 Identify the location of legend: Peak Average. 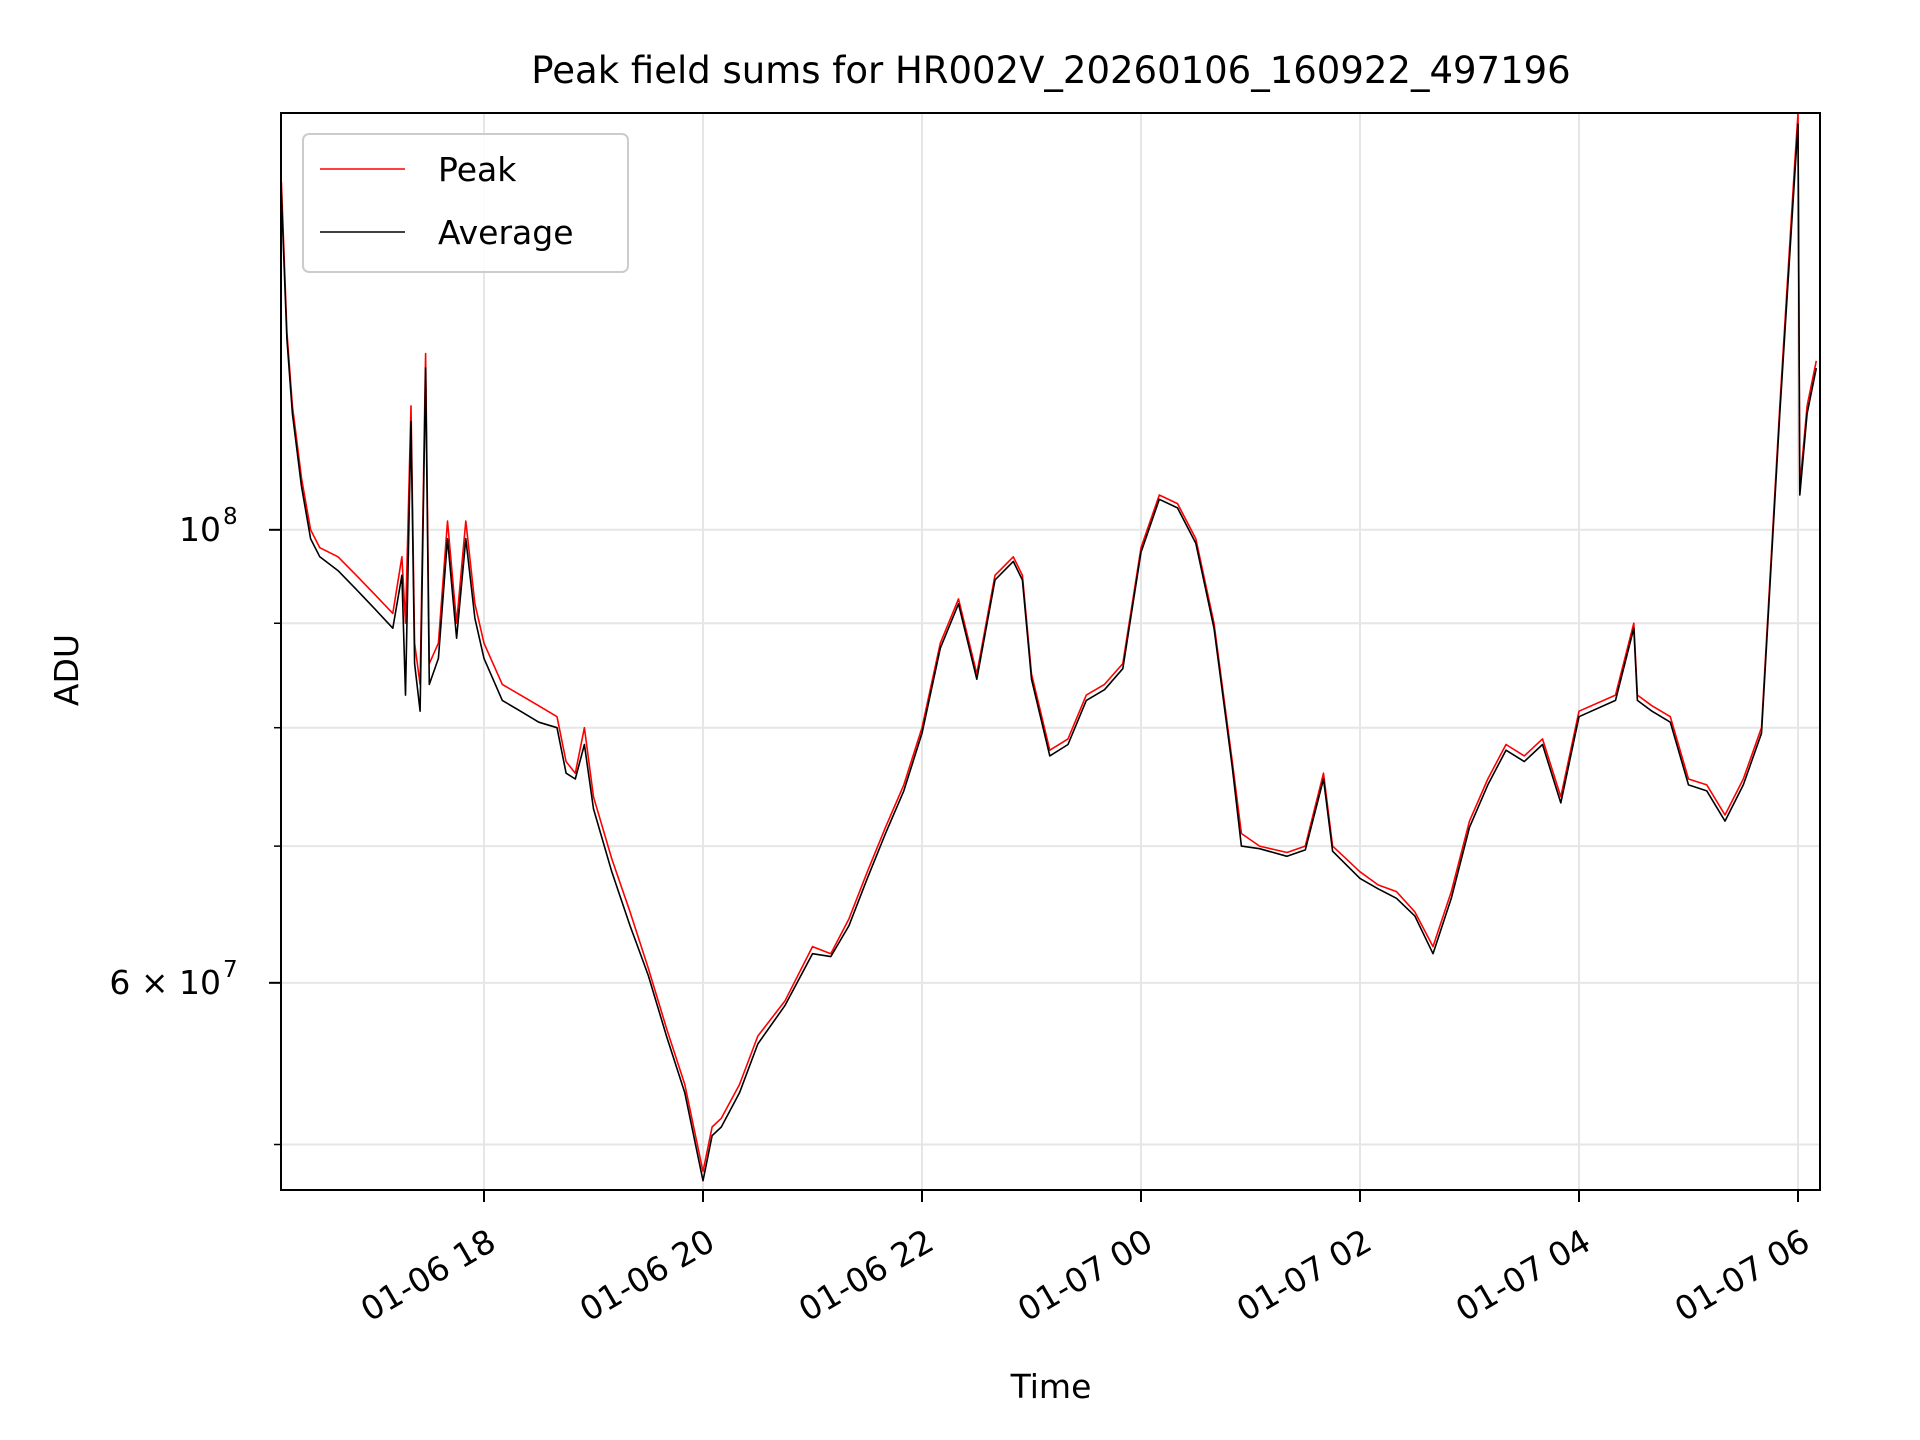
(465, 203).